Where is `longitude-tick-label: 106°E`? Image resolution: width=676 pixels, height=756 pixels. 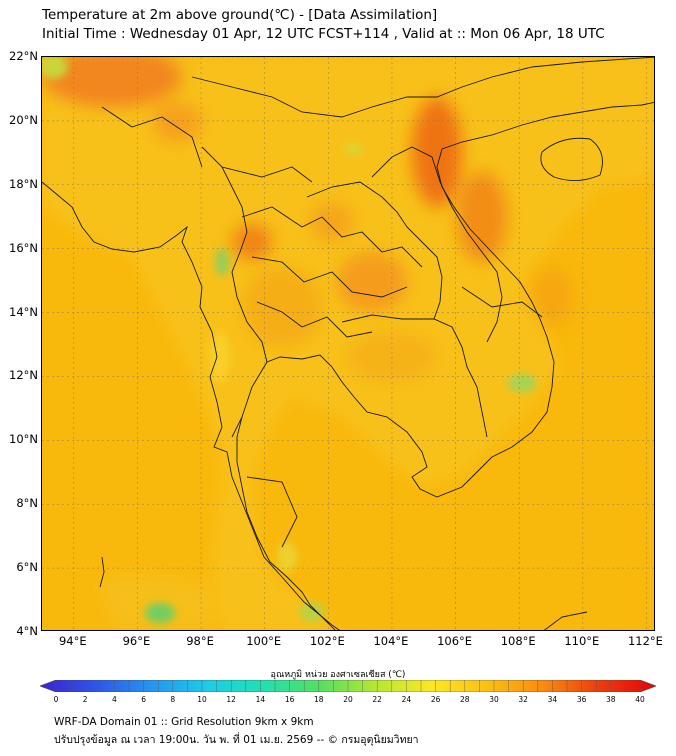
longitude-tick-label: 106°E is located at coordinates (455, 641).